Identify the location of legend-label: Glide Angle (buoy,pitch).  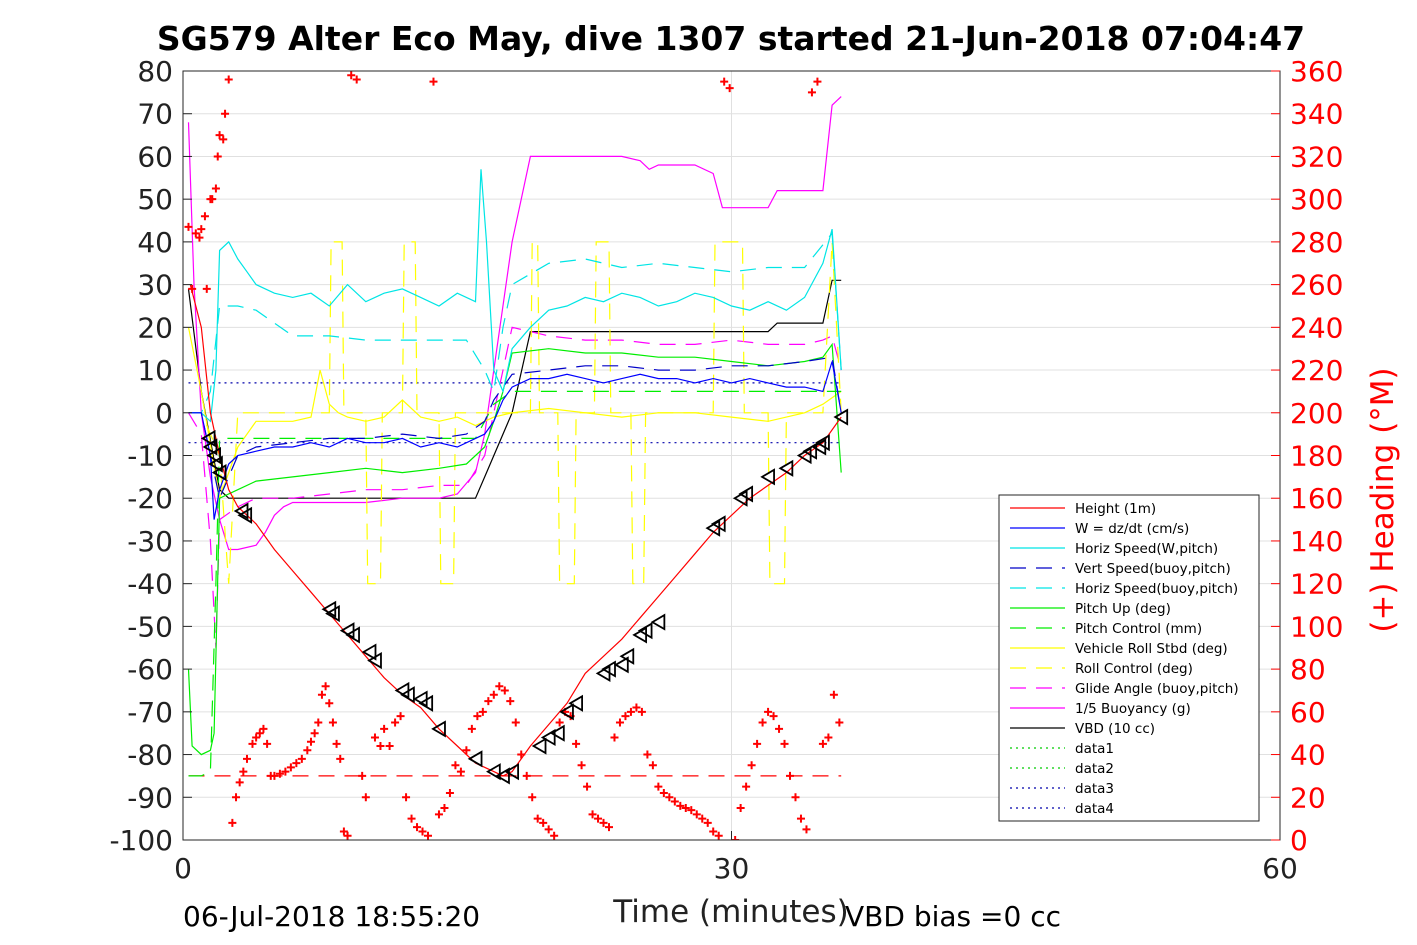
(1157, 689).